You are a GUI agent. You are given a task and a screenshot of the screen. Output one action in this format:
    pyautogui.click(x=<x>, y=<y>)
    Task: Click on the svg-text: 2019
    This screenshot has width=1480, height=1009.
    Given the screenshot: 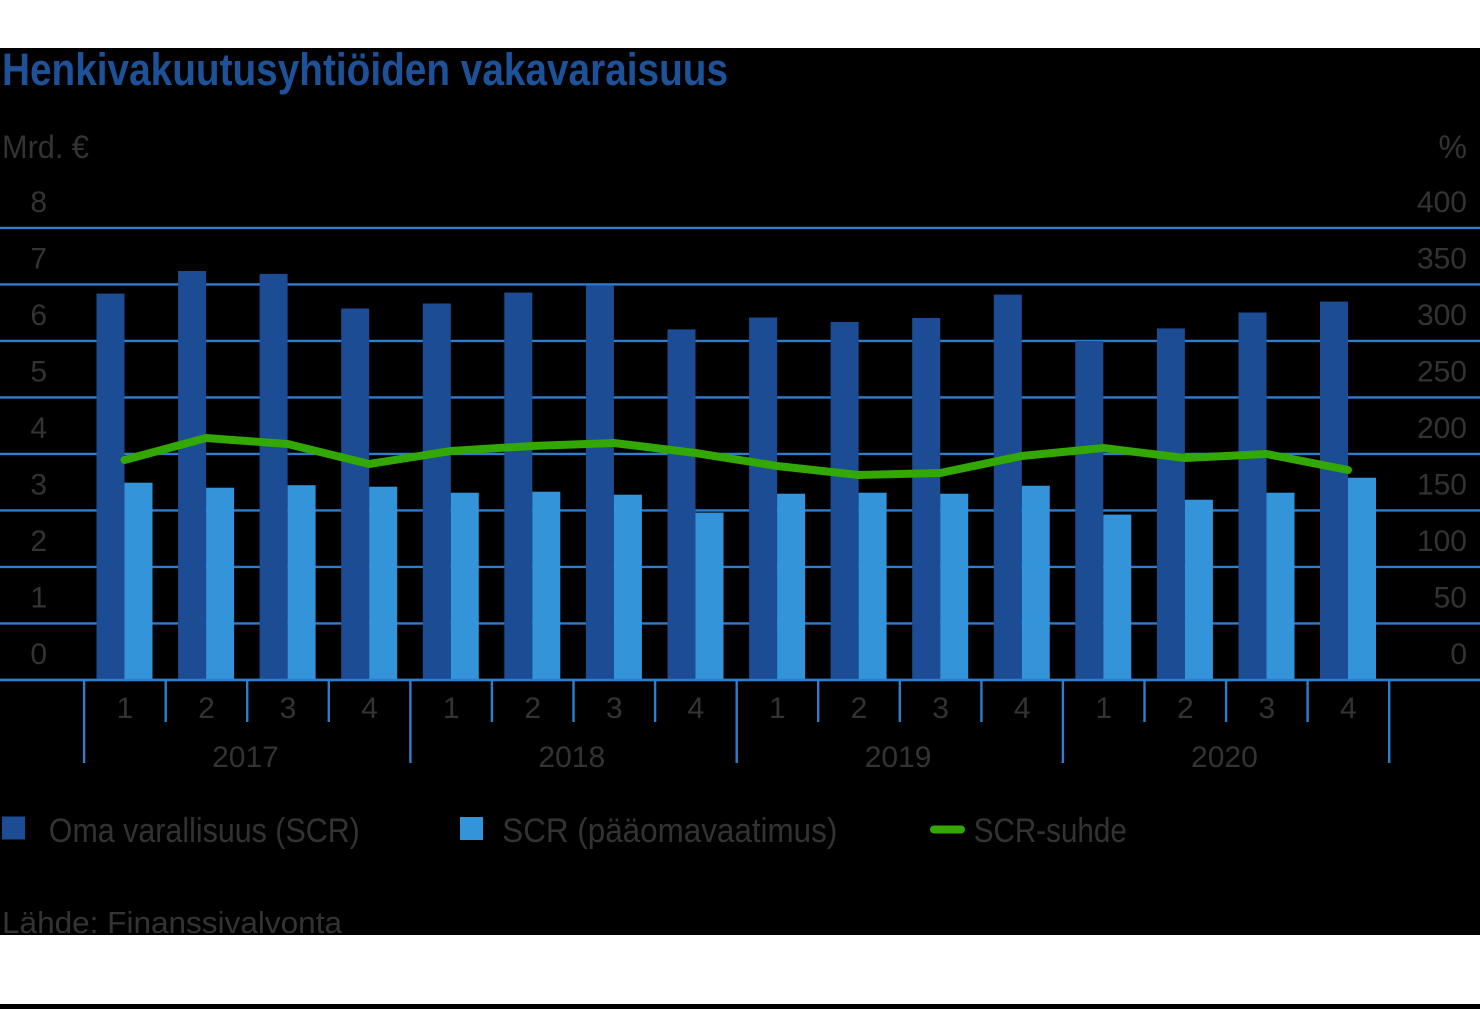 What is the action you would take?
    pyautogui.click(x=898, y=757)
    